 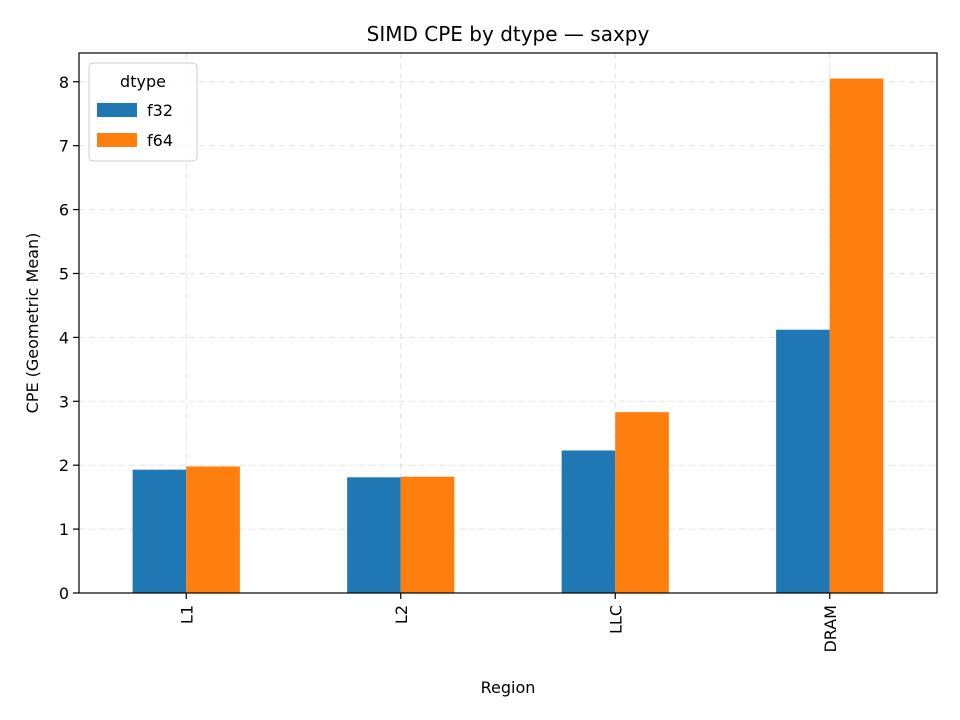 I want to click on y-tick-label: 0, so click(x=64, y=593).